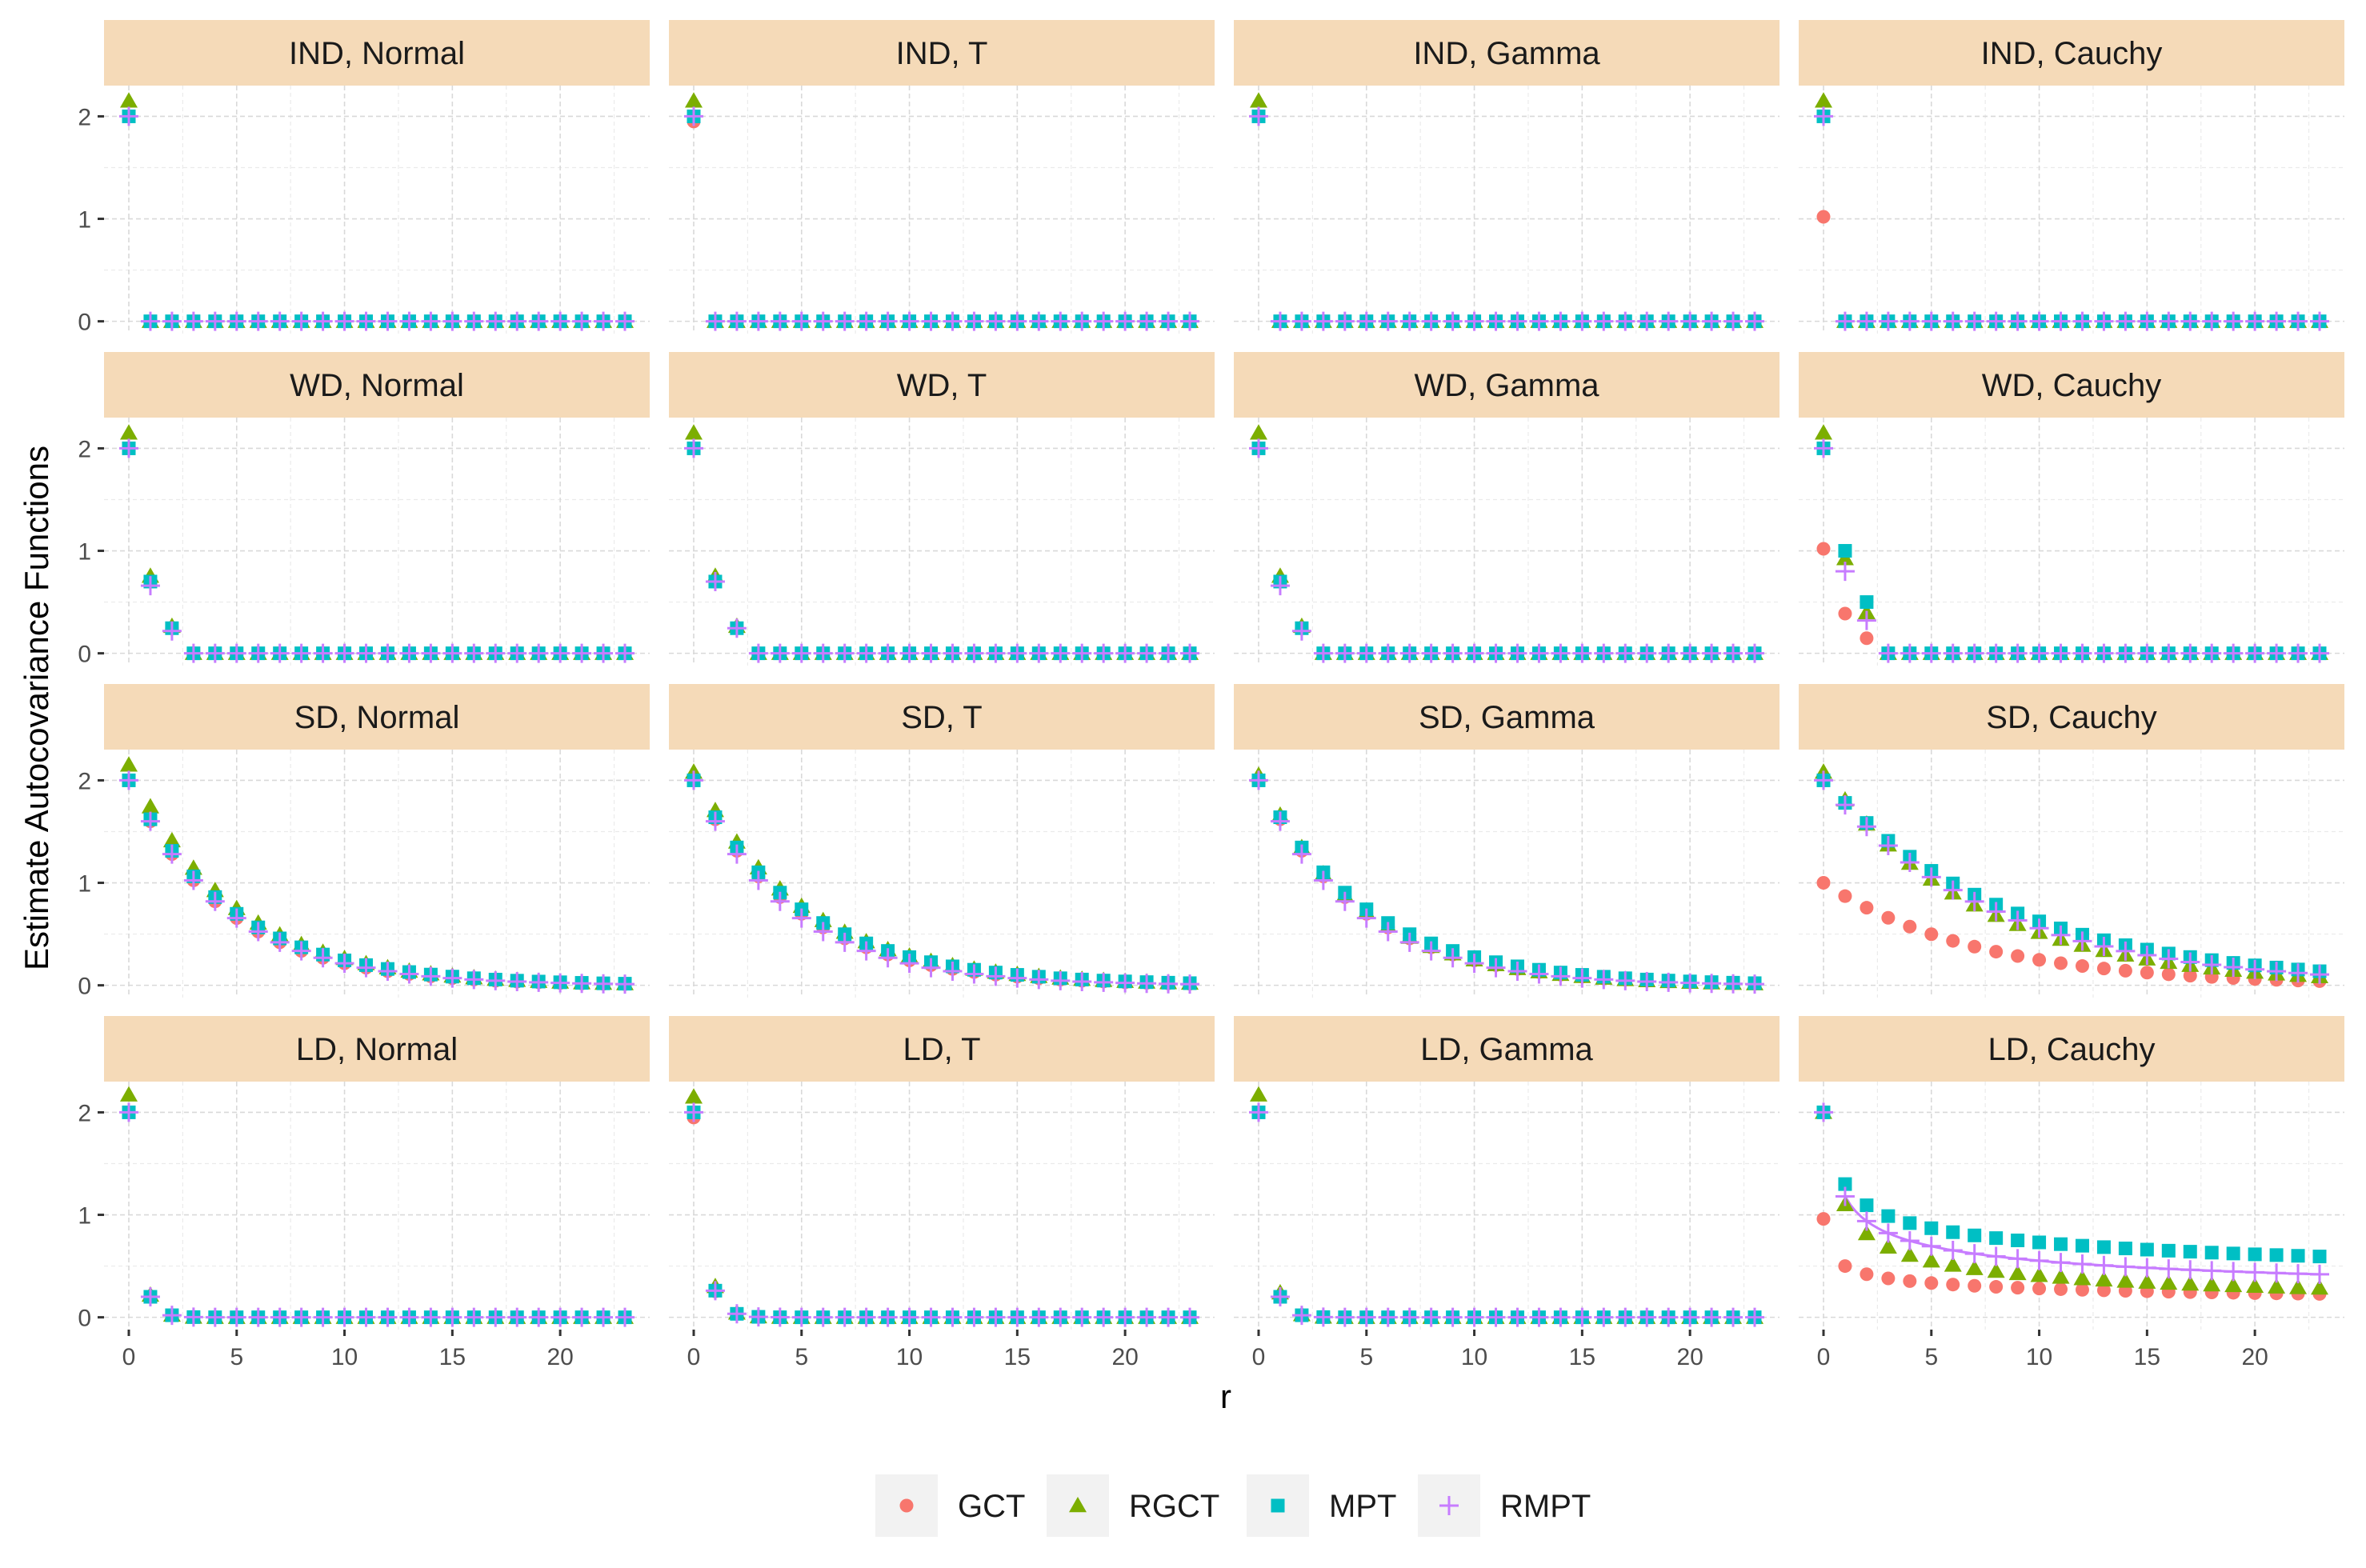 The width and height of the screenshot is (2366, 1568). I want to click on legend-symbol-mpt, so click(1278, 1505).